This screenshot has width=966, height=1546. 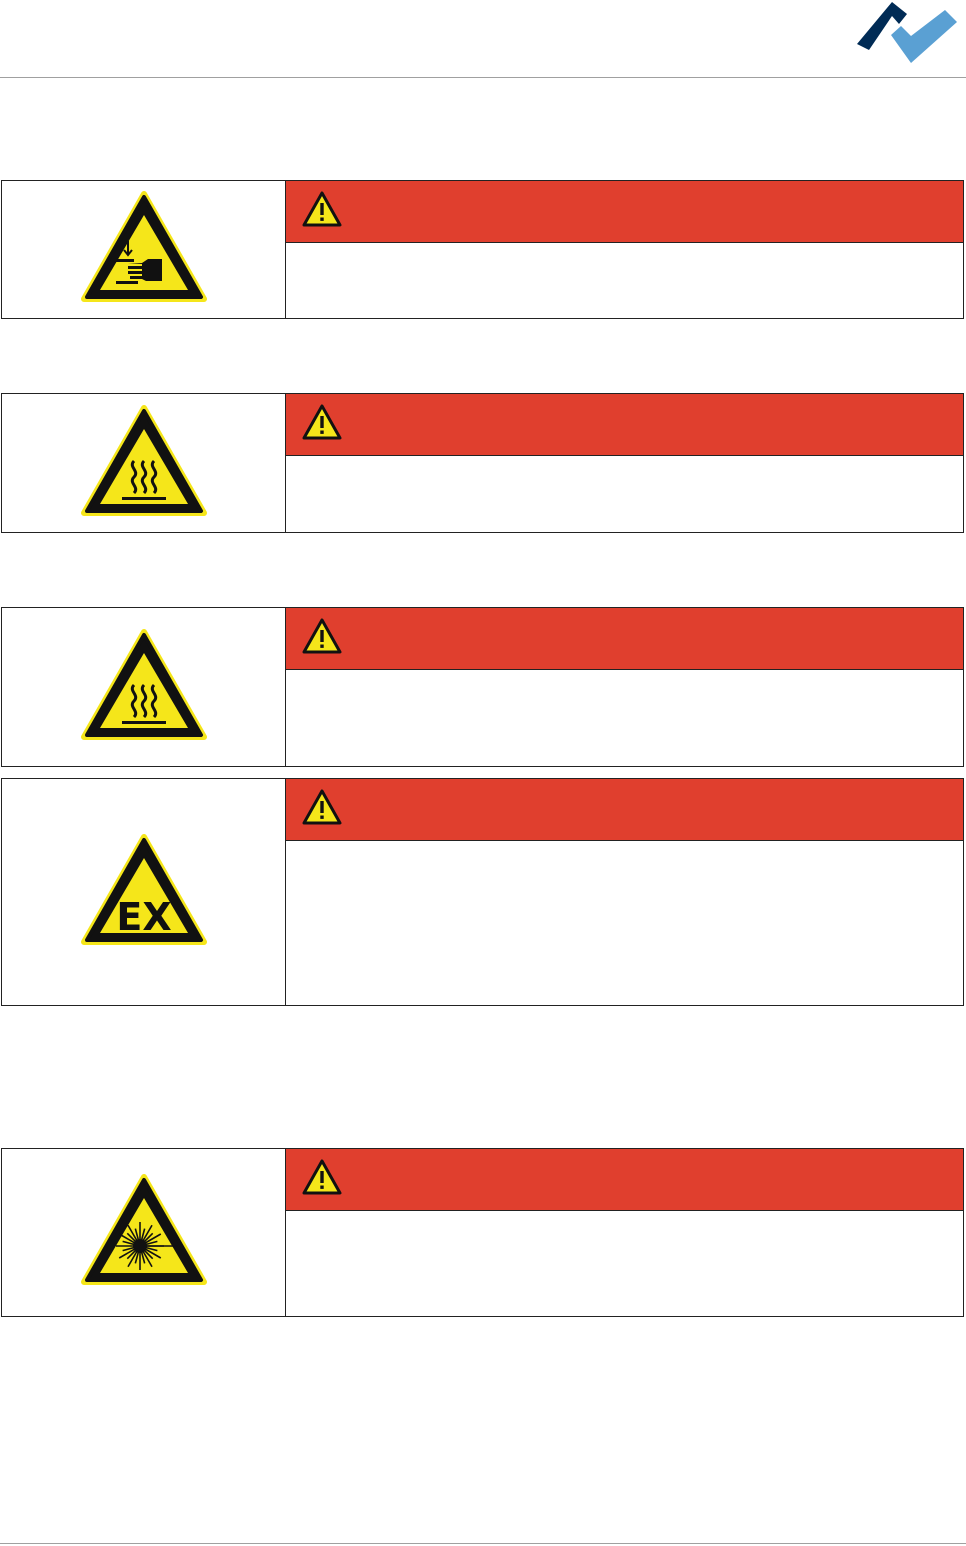 I want to click on company-logo, so click(x=907, y=32).